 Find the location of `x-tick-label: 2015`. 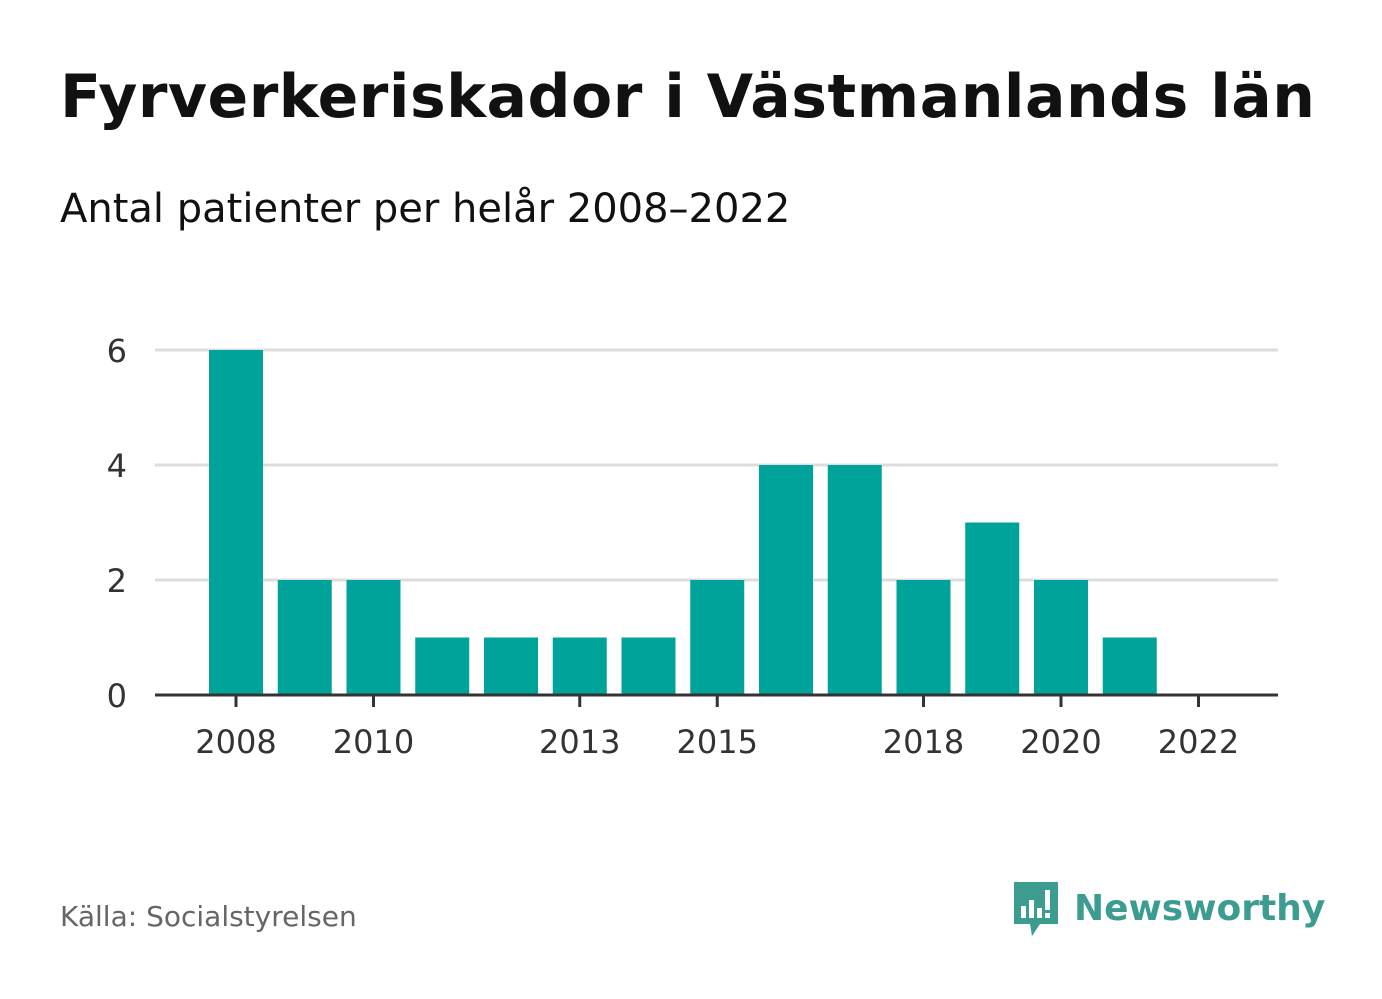

x-tick-label: 2015 is located at coordinates (717, 742).